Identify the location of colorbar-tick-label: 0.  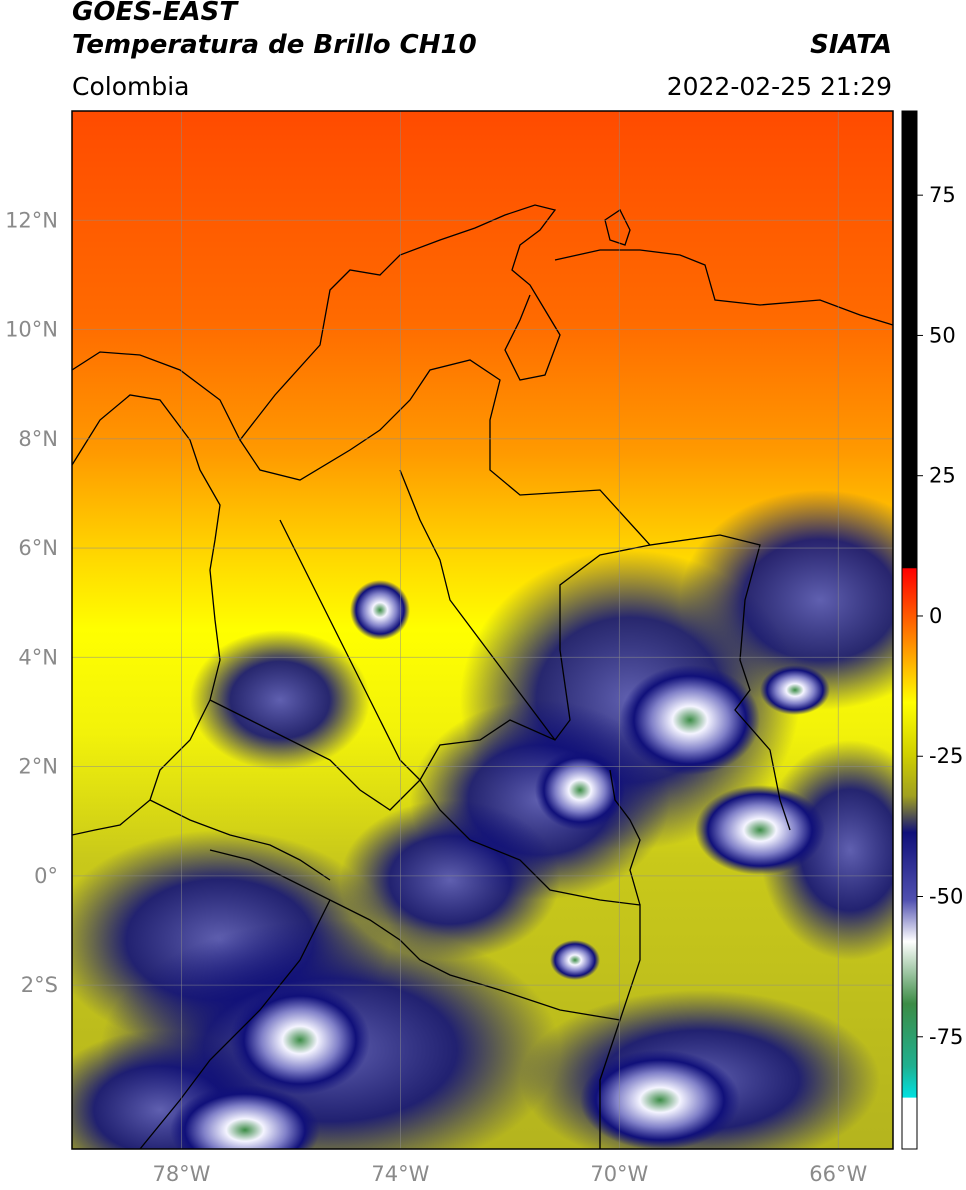
(935, 616).